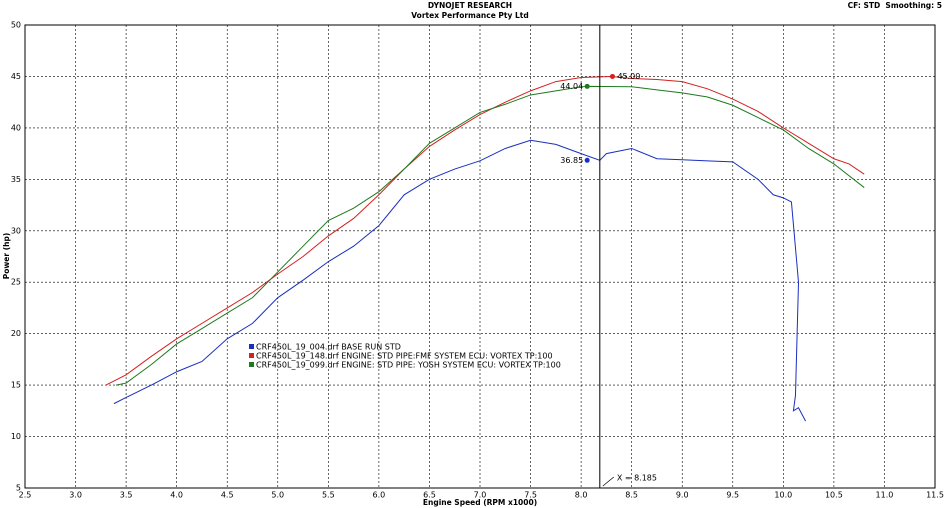 The height and width of the screenshot is (508, 950). I want to click on x-tick-label: 8.0, so click(581, 495).